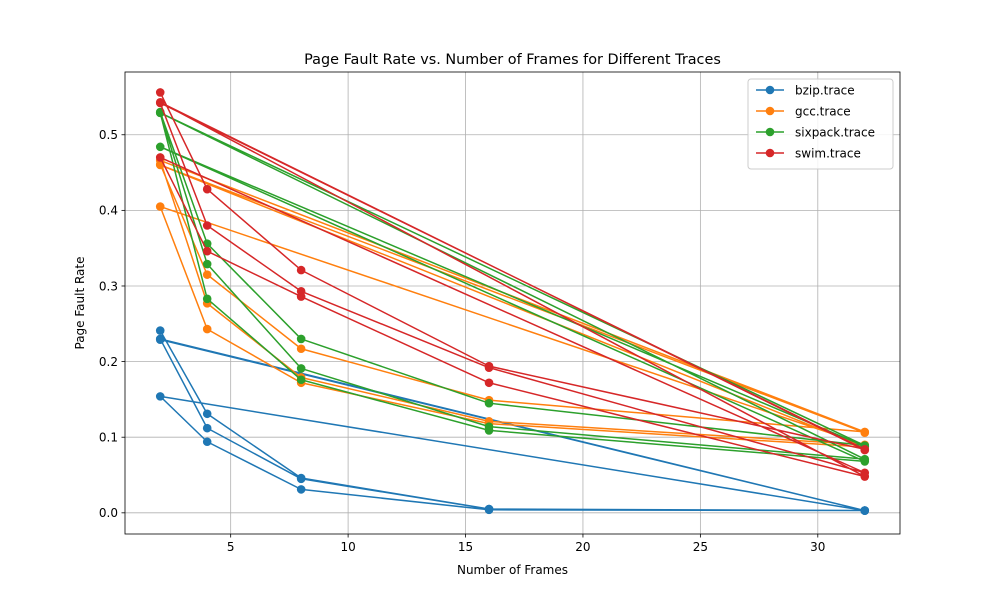 The height and width of the screenshot is (600, 1000). I want to click on y-tick-label: 0.5, so click(108, 135).